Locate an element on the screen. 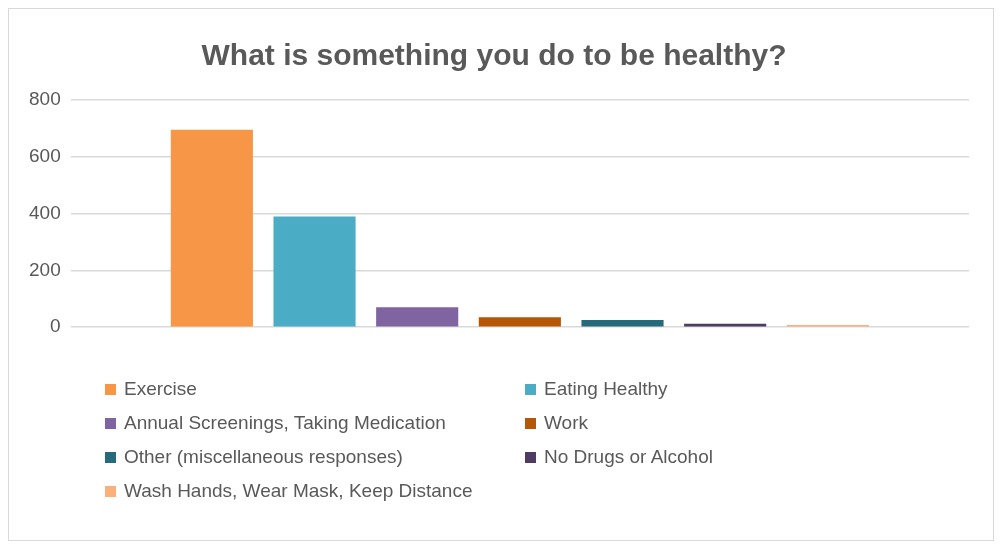 This screenshot has width=1002, height=549. y-tick-label: 600 is located at coordinates (45, 156).